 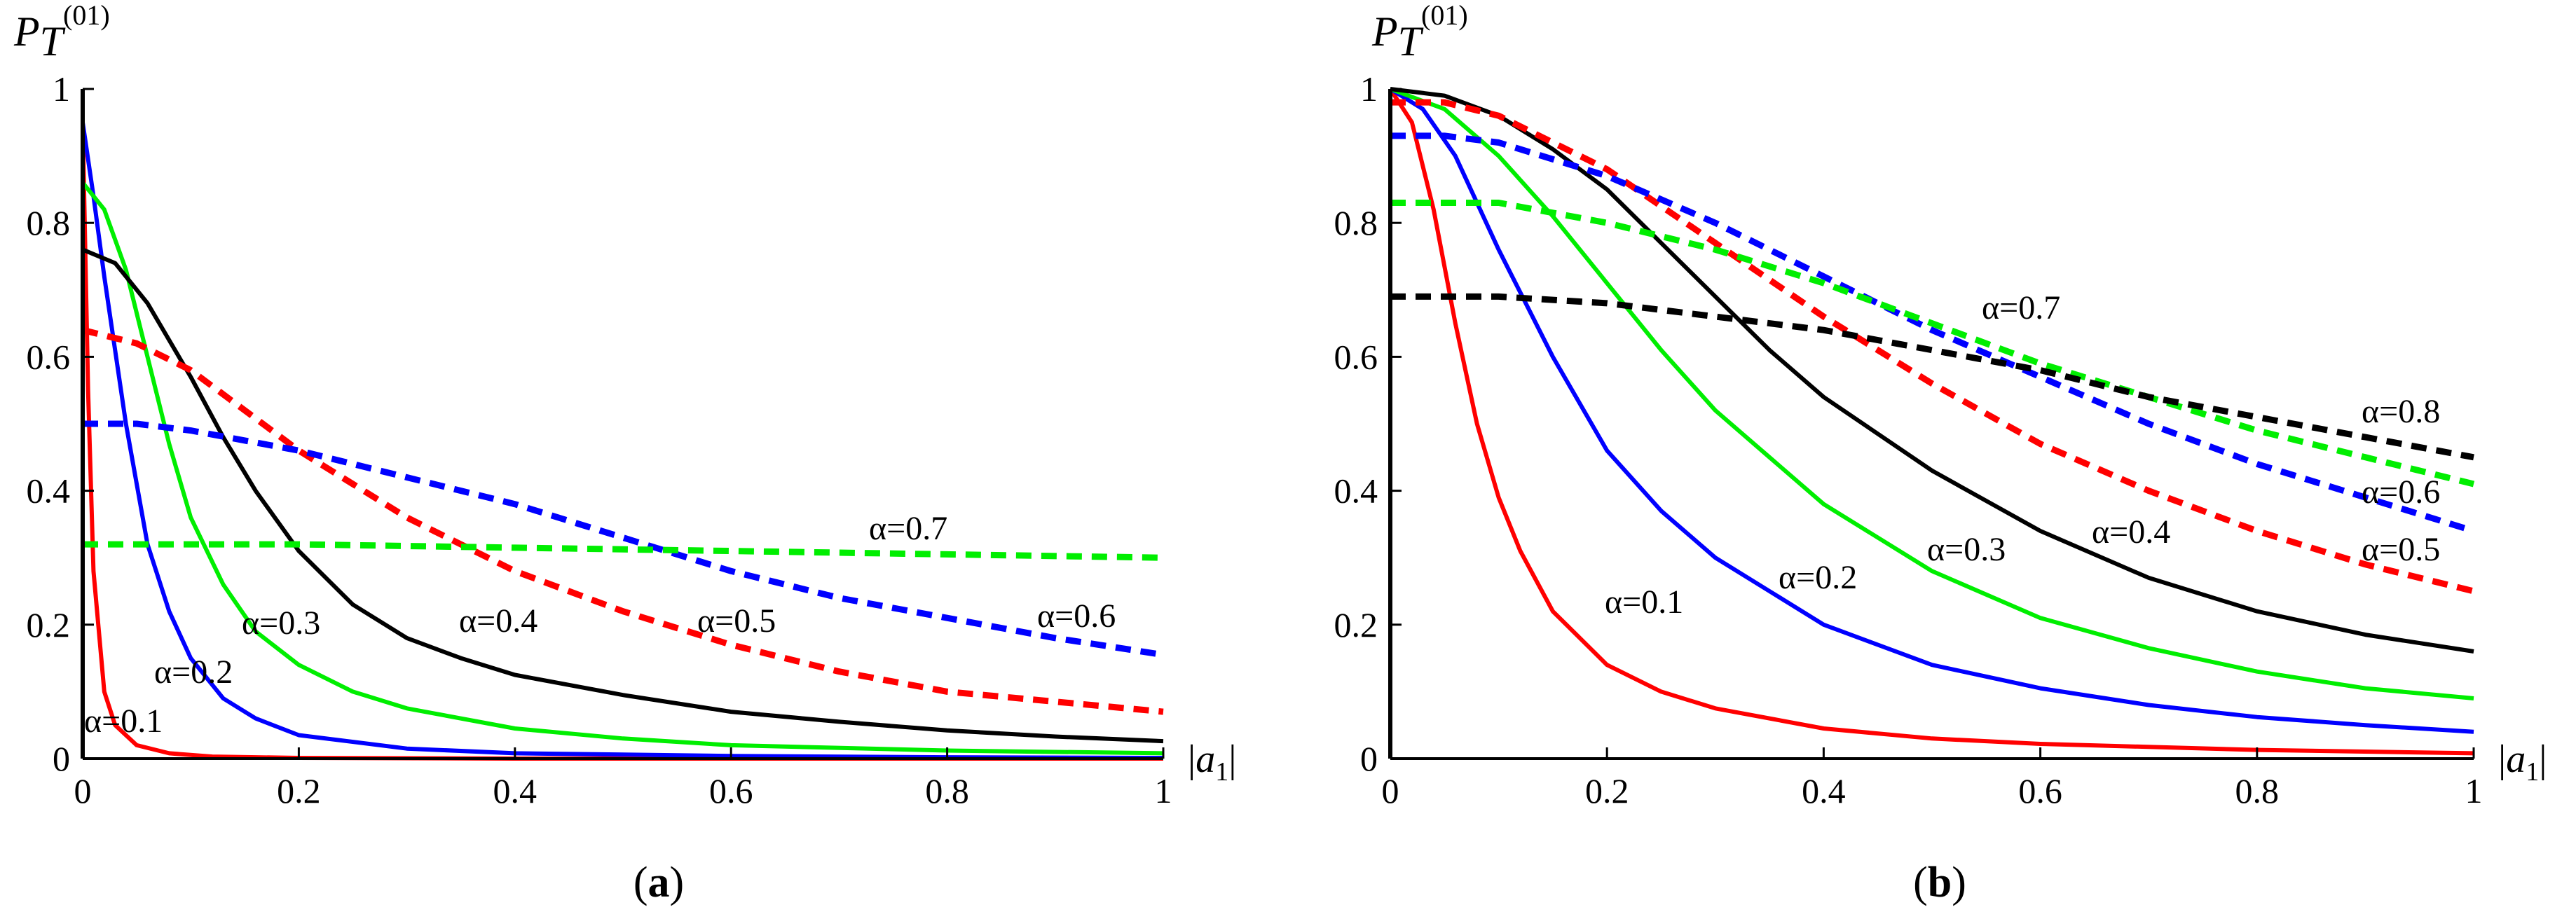 What do you see at coordinates (731, 790) in the screenshot?
I see `x-tick-label-a: 0.6` at bounding box center [731, 790].